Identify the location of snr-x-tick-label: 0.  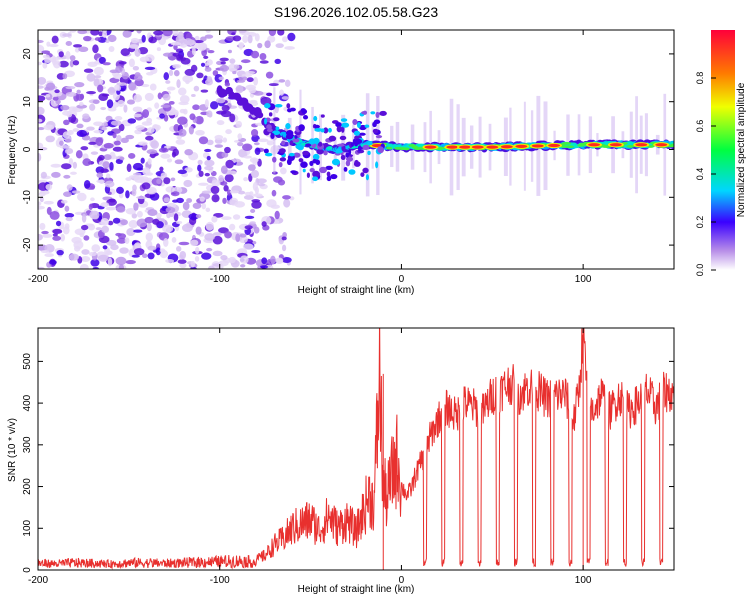
(402, 580).